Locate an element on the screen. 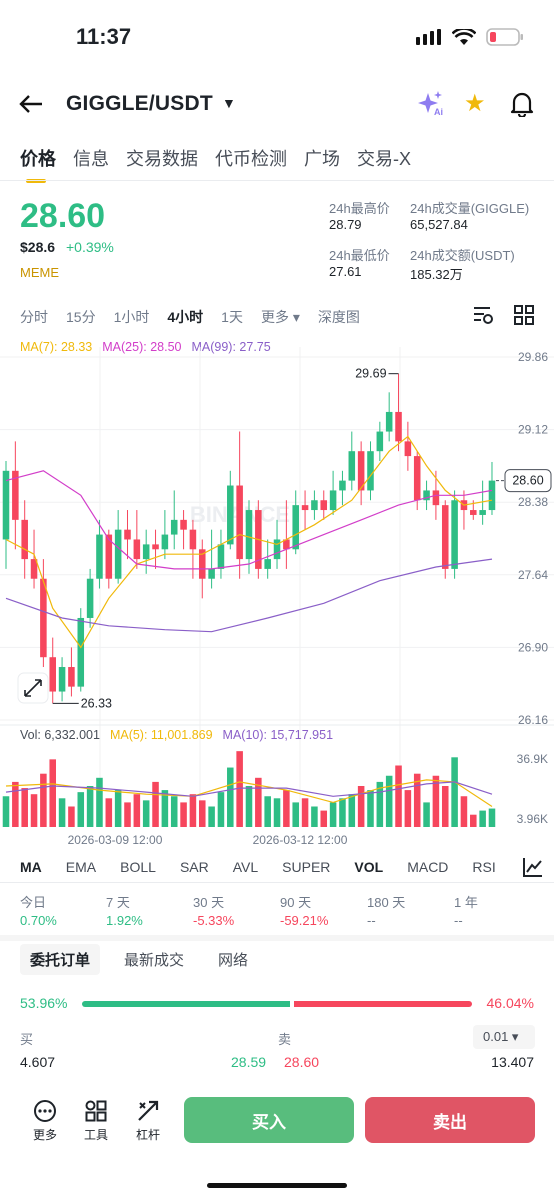  main-tabs: 价格 信息 交易数据 代币检测 广场 交易-X is located at coordinates (215, 164).